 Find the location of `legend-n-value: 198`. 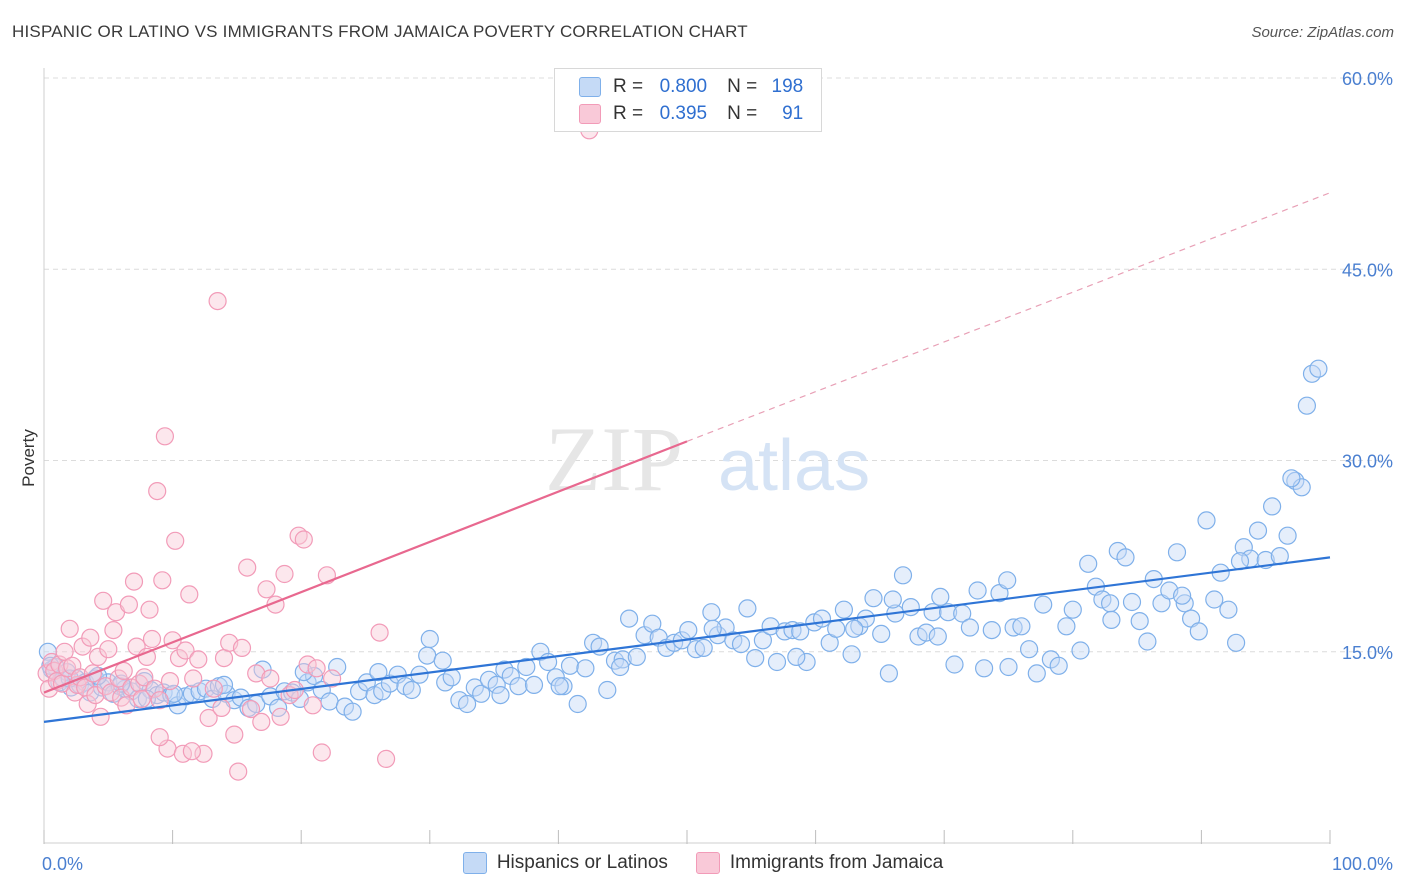

legend-n-value: 198 is located at coordinates (787, 86).